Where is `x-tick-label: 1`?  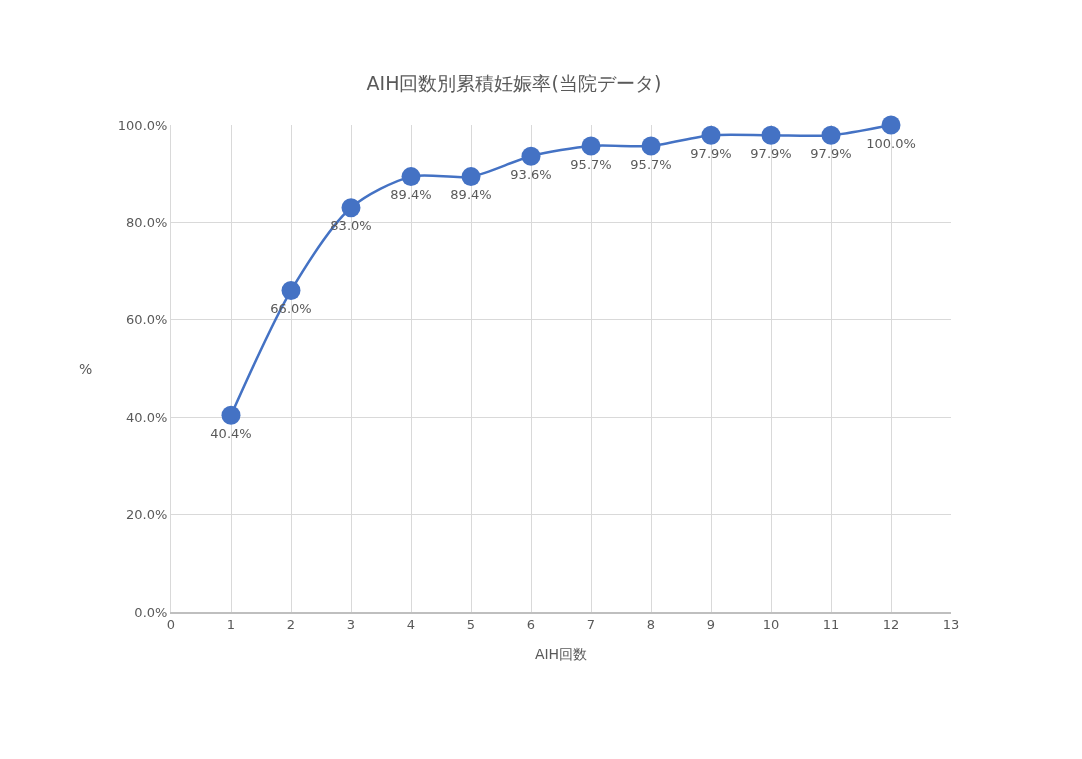
x-tick-label: 1 is located at coordinates (231, 625).